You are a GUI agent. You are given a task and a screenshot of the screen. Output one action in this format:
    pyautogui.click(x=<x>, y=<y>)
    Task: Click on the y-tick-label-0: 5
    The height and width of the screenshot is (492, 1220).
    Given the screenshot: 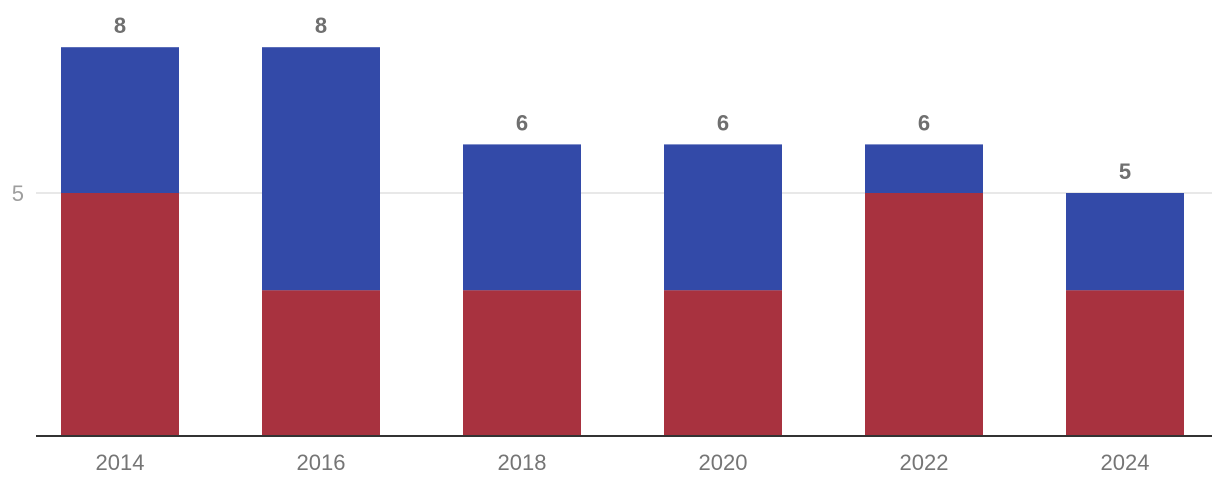 What is the action you would take?
    pyautogui.click(x=18, y=193)
    